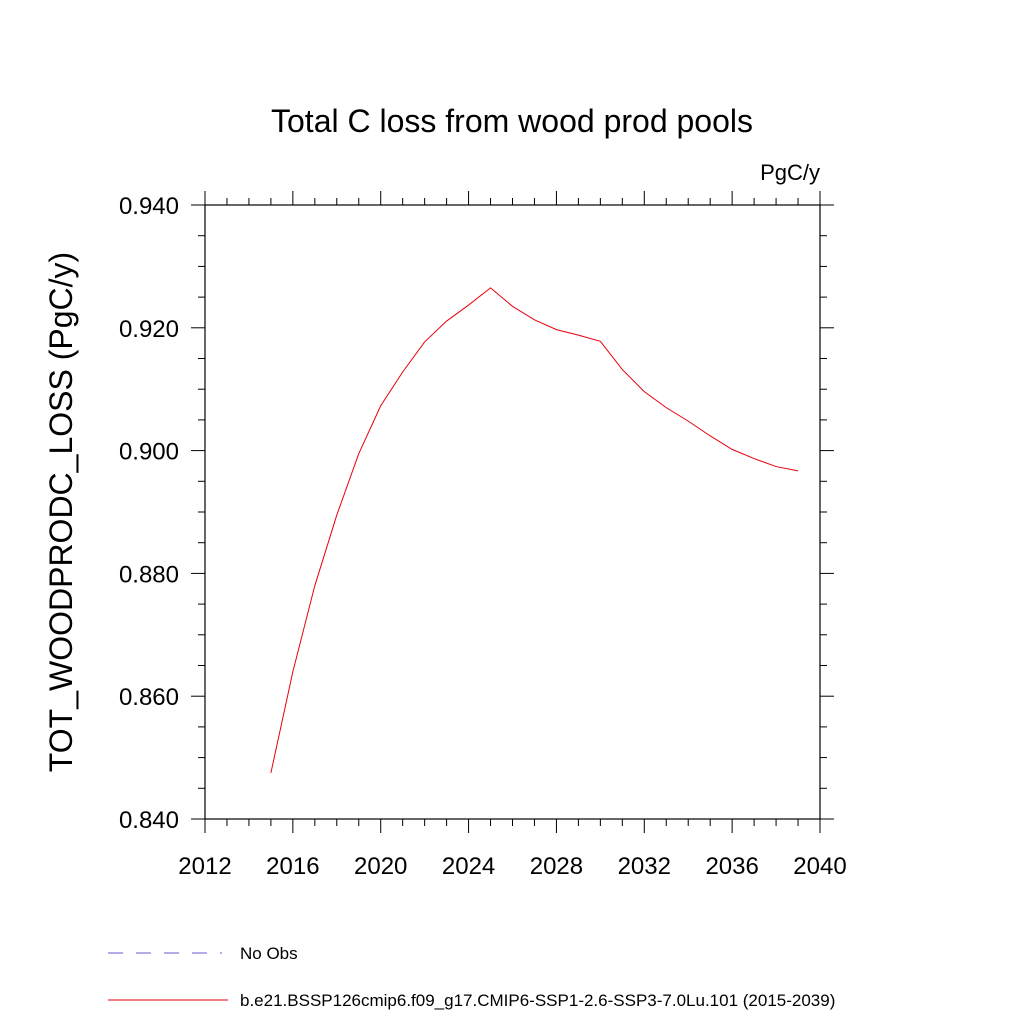  What do you see at coordinates (149, 697) in the screenshot?
I see `y-tick-label: 0.860` at bounding box center [149, 697].